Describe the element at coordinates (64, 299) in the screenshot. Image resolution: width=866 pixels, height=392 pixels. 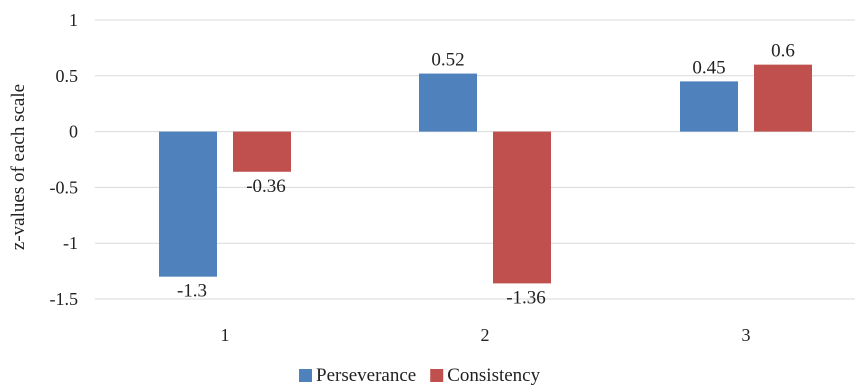
I see `y-tick-label: -1.5` at that location.